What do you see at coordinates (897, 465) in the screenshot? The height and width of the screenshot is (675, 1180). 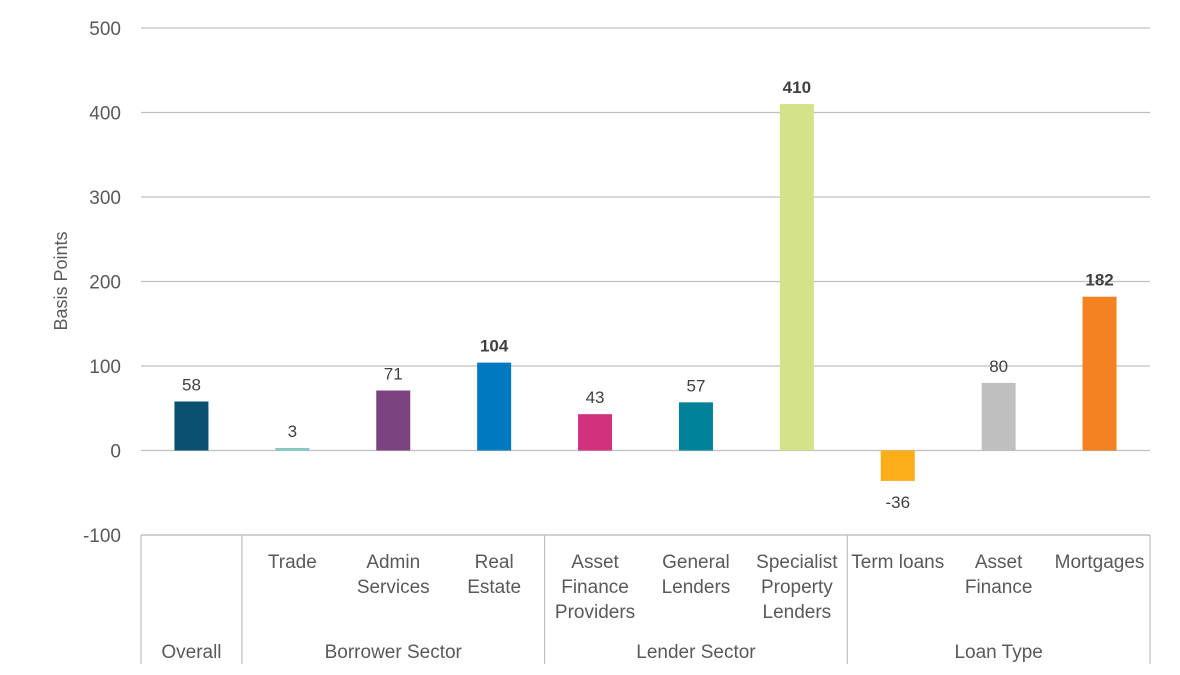 I see `bar-term-loans` at bounding box center [897, 465].